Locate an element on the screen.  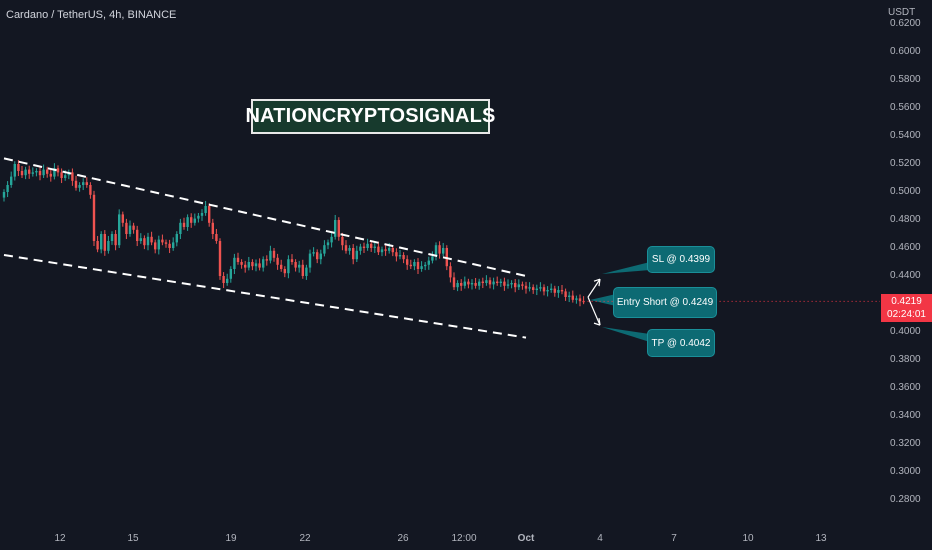
y-tick-label: 0.3000 is located at coordinates (905, 471).